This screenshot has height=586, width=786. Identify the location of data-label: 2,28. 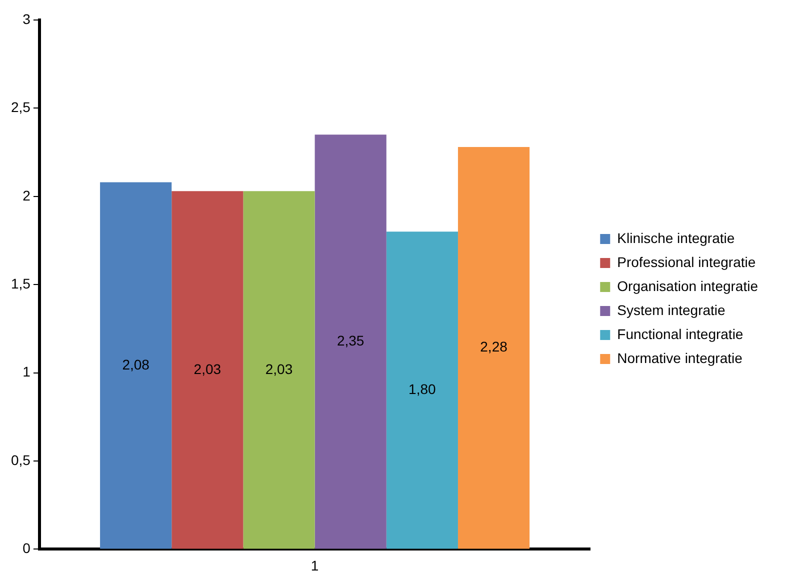
(494, 346).